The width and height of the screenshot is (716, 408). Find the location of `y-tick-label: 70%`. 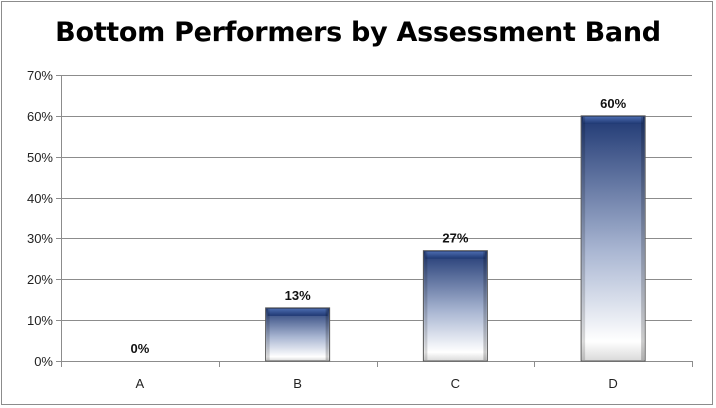

y-tick-label: 70% is located at coordinates (40, 75).